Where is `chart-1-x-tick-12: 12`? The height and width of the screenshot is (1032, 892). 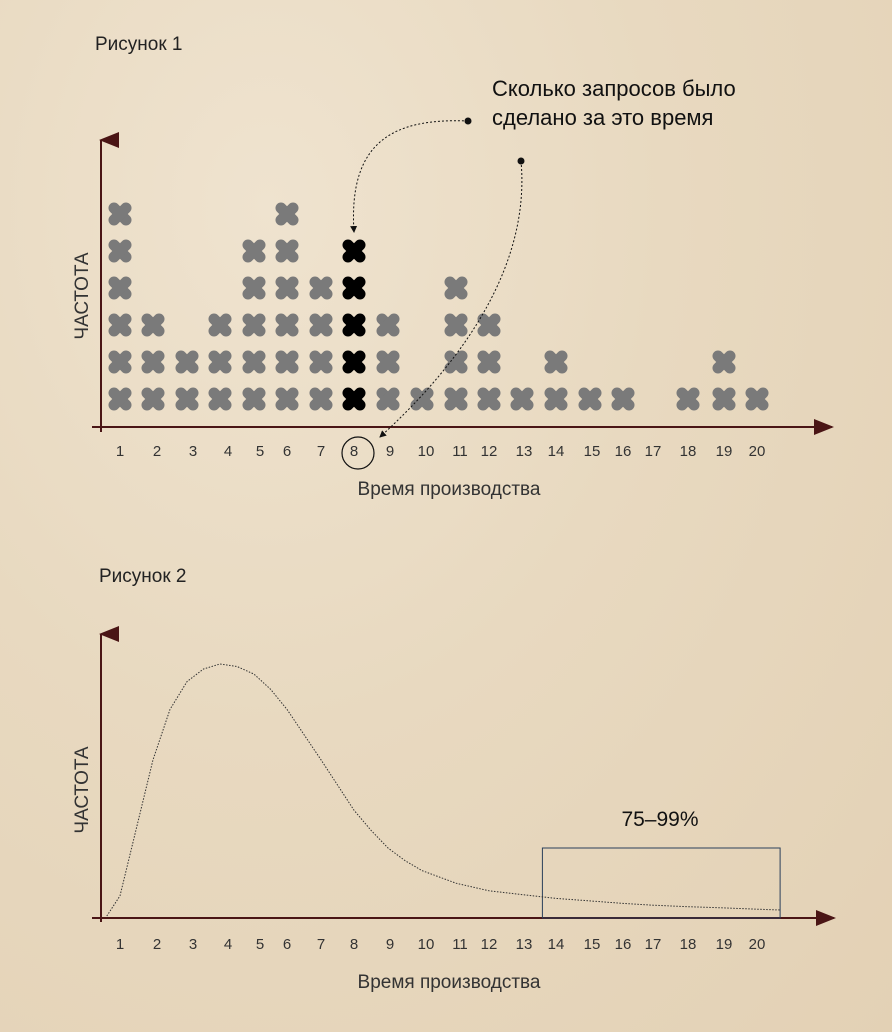 chart-1-x-tick-12: 12 is located at coordinates (489, 451).